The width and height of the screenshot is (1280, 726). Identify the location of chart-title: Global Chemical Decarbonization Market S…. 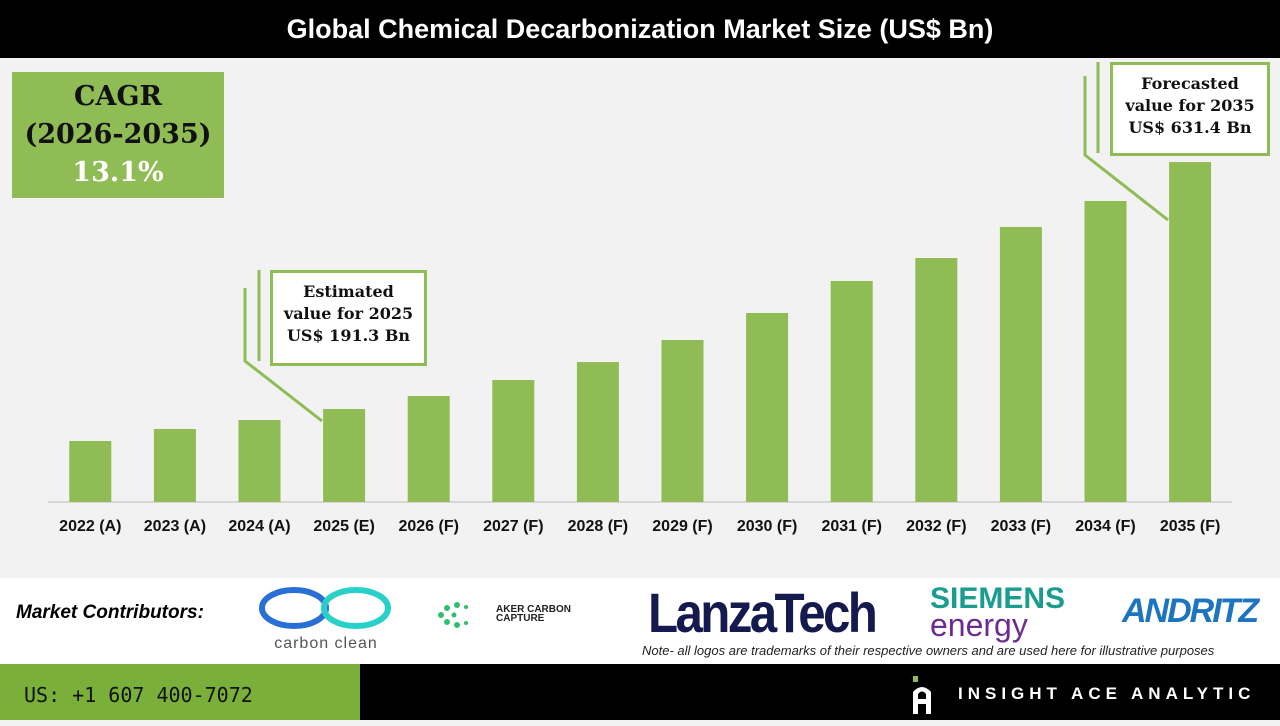
(640, 29).